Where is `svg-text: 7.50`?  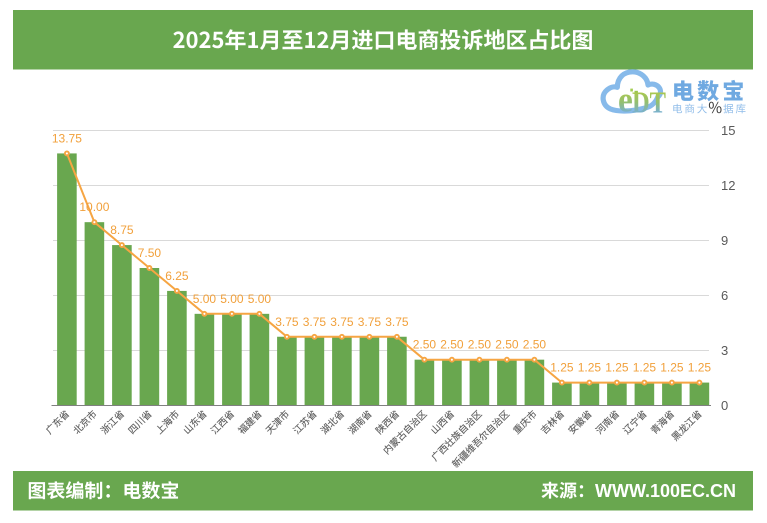
svg-text: 7.50 is located at coordinates (150, 253).